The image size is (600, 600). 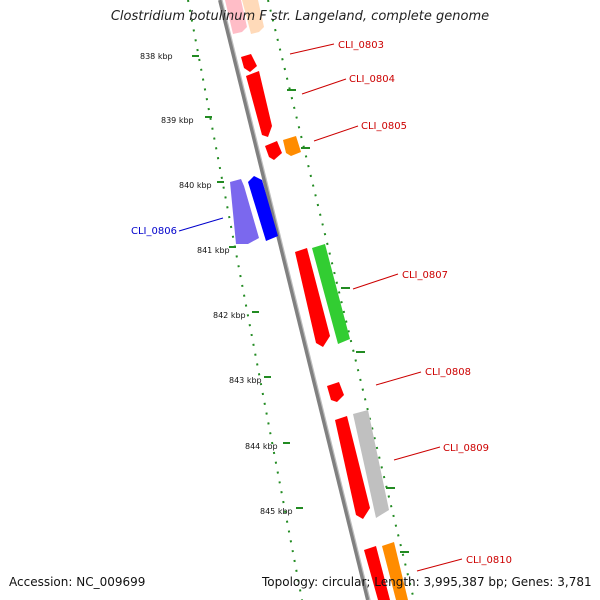 What do you see at coordinates (195, 185) in the screenshot?
I see `kbp-label-840: 840 kbp` at bounding box center [195, 185].